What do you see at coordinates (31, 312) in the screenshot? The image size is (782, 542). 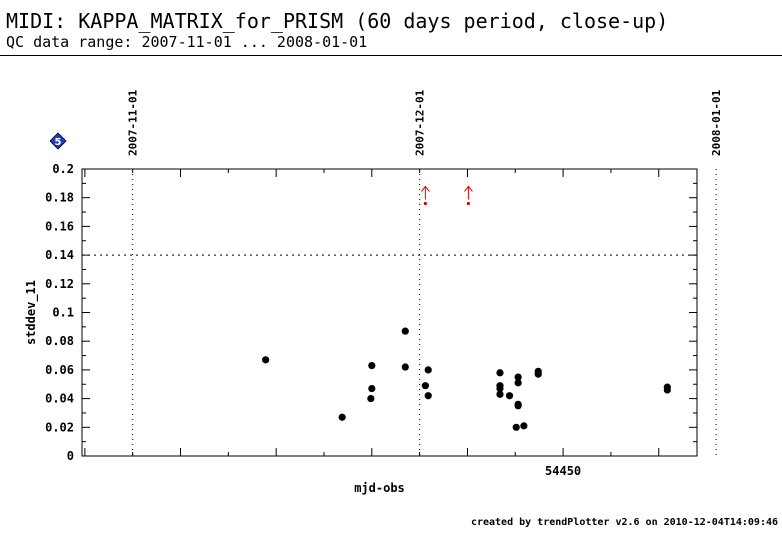 I see `y-axis-label: stddev_11` at bounding box center [31, 312].